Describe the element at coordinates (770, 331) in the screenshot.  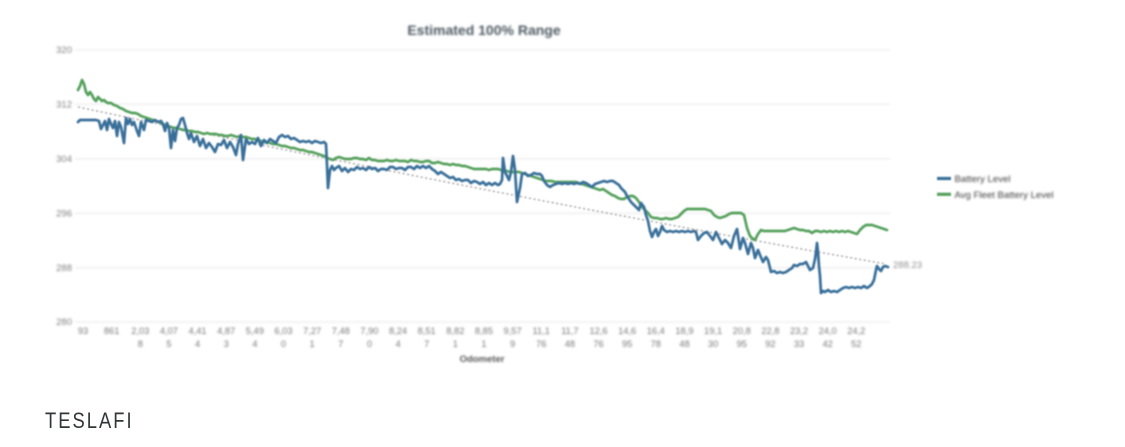
I see `svg-text: 22,8` at that location.